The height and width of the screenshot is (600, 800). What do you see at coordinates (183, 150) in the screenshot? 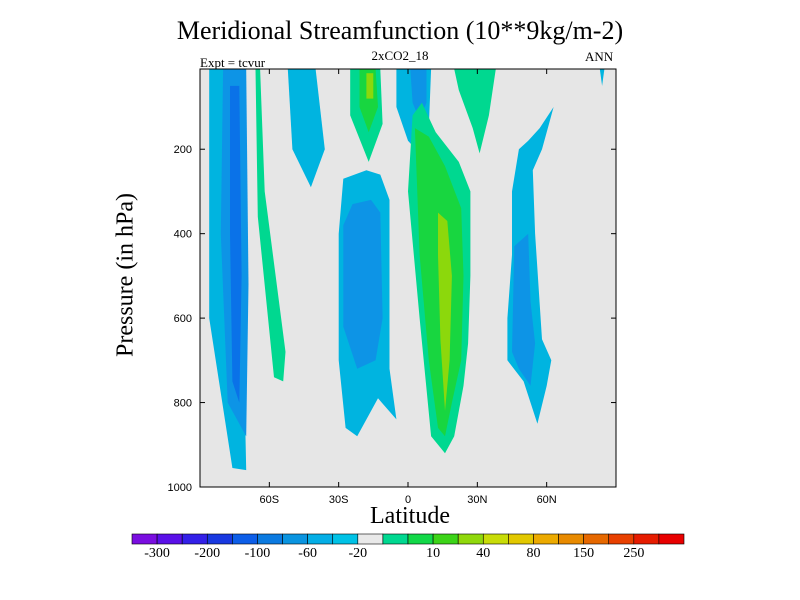
I see `y-tick-label-0: 200` at bounding box center [183, 150].